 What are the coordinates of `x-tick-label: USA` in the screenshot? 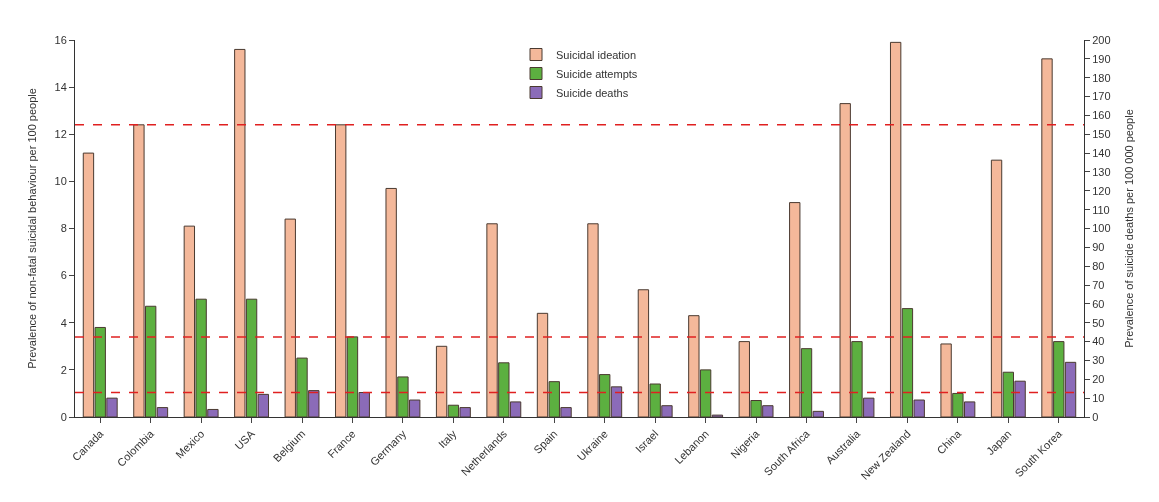 It's located at (245, 439).